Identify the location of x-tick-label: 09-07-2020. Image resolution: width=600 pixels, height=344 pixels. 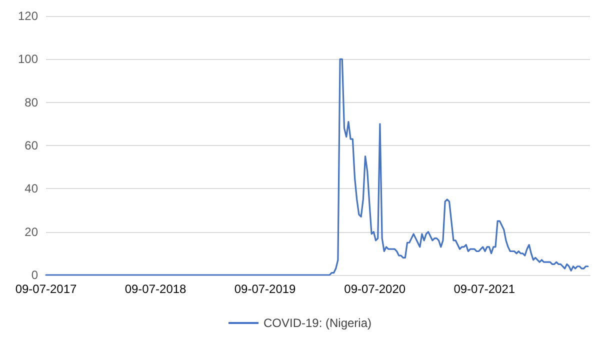
(375, 289).